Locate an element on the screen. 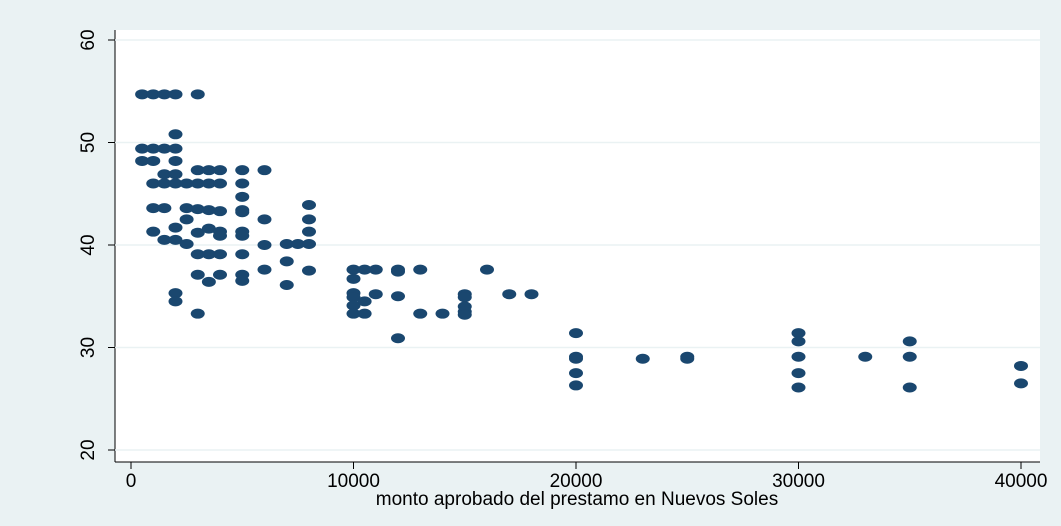 This screenshot has width=1061, height=526. x-tick-label: 30000 is located at coordinates (798, 481).